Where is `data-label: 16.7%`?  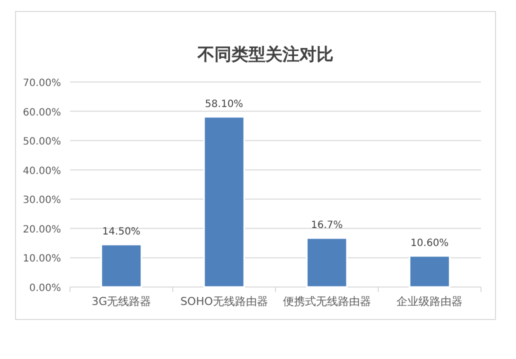
data-label: 16.7% is located at coordinates (326, 226).